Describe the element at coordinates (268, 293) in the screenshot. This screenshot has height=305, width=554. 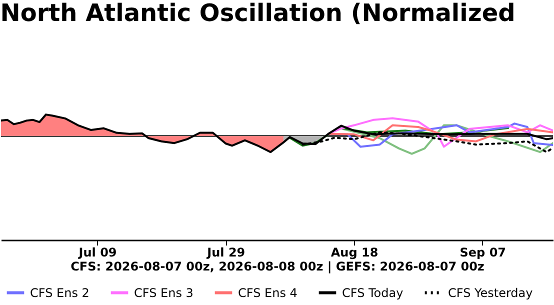
I see `legend-label: CFS Ens 4` at that location.